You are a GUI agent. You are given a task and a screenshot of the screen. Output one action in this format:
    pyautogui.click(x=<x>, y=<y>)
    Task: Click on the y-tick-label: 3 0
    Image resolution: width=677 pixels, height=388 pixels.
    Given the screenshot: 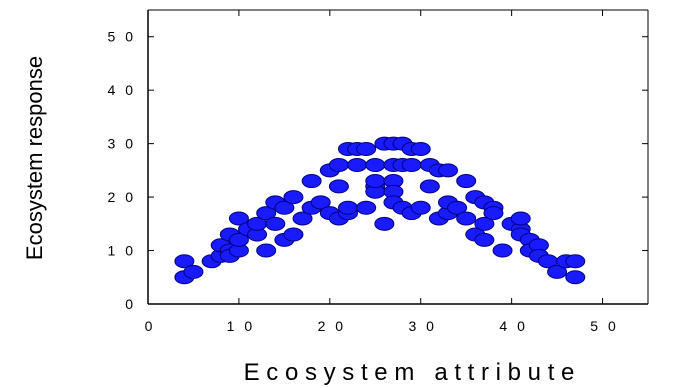 What is the action you would take?
    pyautogui.click(x=122, y=144)
    